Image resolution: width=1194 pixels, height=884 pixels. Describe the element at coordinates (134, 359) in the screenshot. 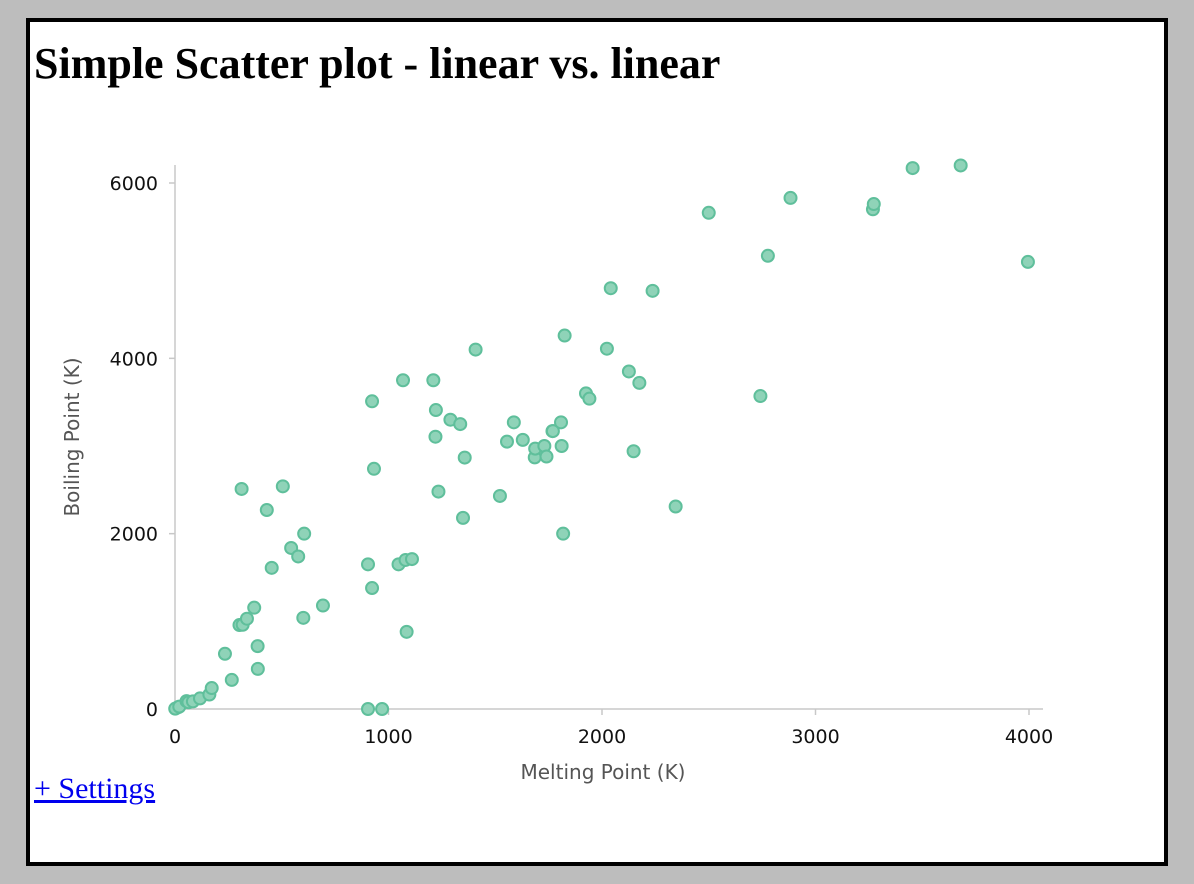

I see `y-tick-label: 4000` at that location.